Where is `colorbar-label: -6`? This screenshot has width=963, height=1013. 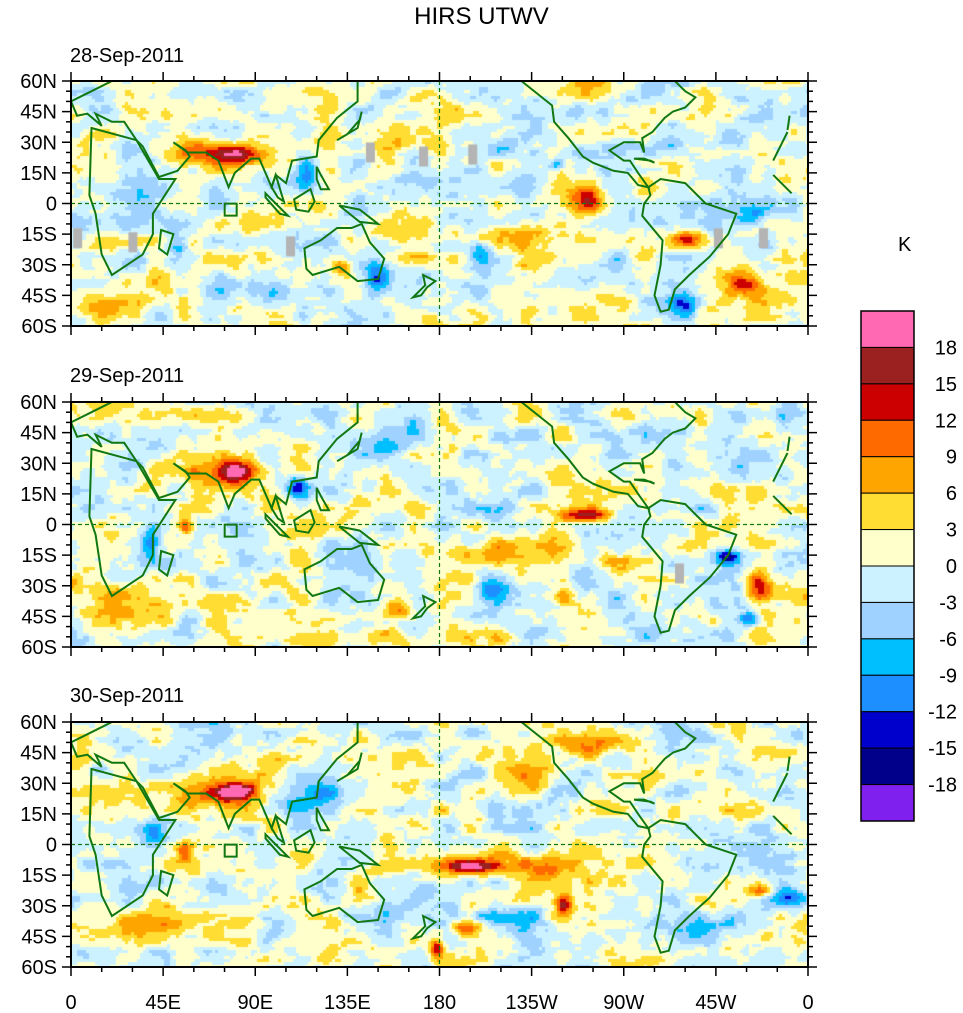
colorbar-label: -6 is located at coordinates (948, 640).